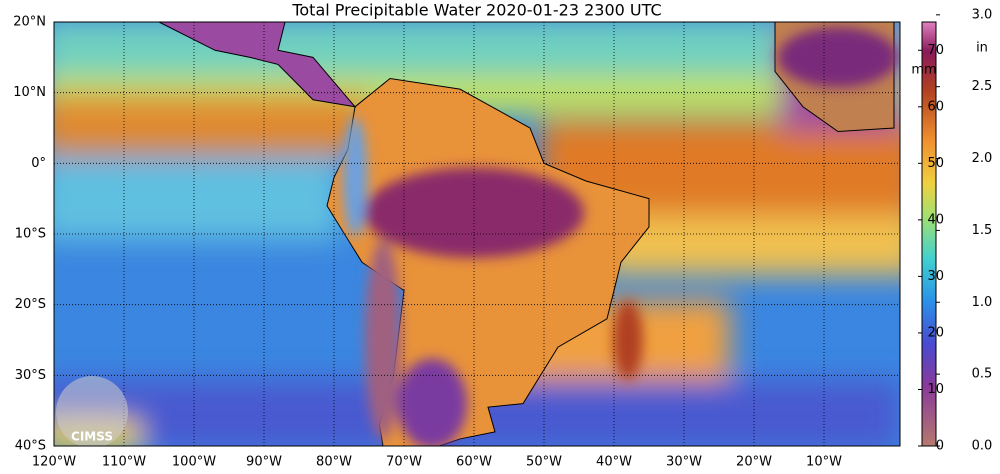 The height and width of the screenshot is (474, 1000). I want to click on colorbar-tick2-label: 3.0, so click(982, 14).